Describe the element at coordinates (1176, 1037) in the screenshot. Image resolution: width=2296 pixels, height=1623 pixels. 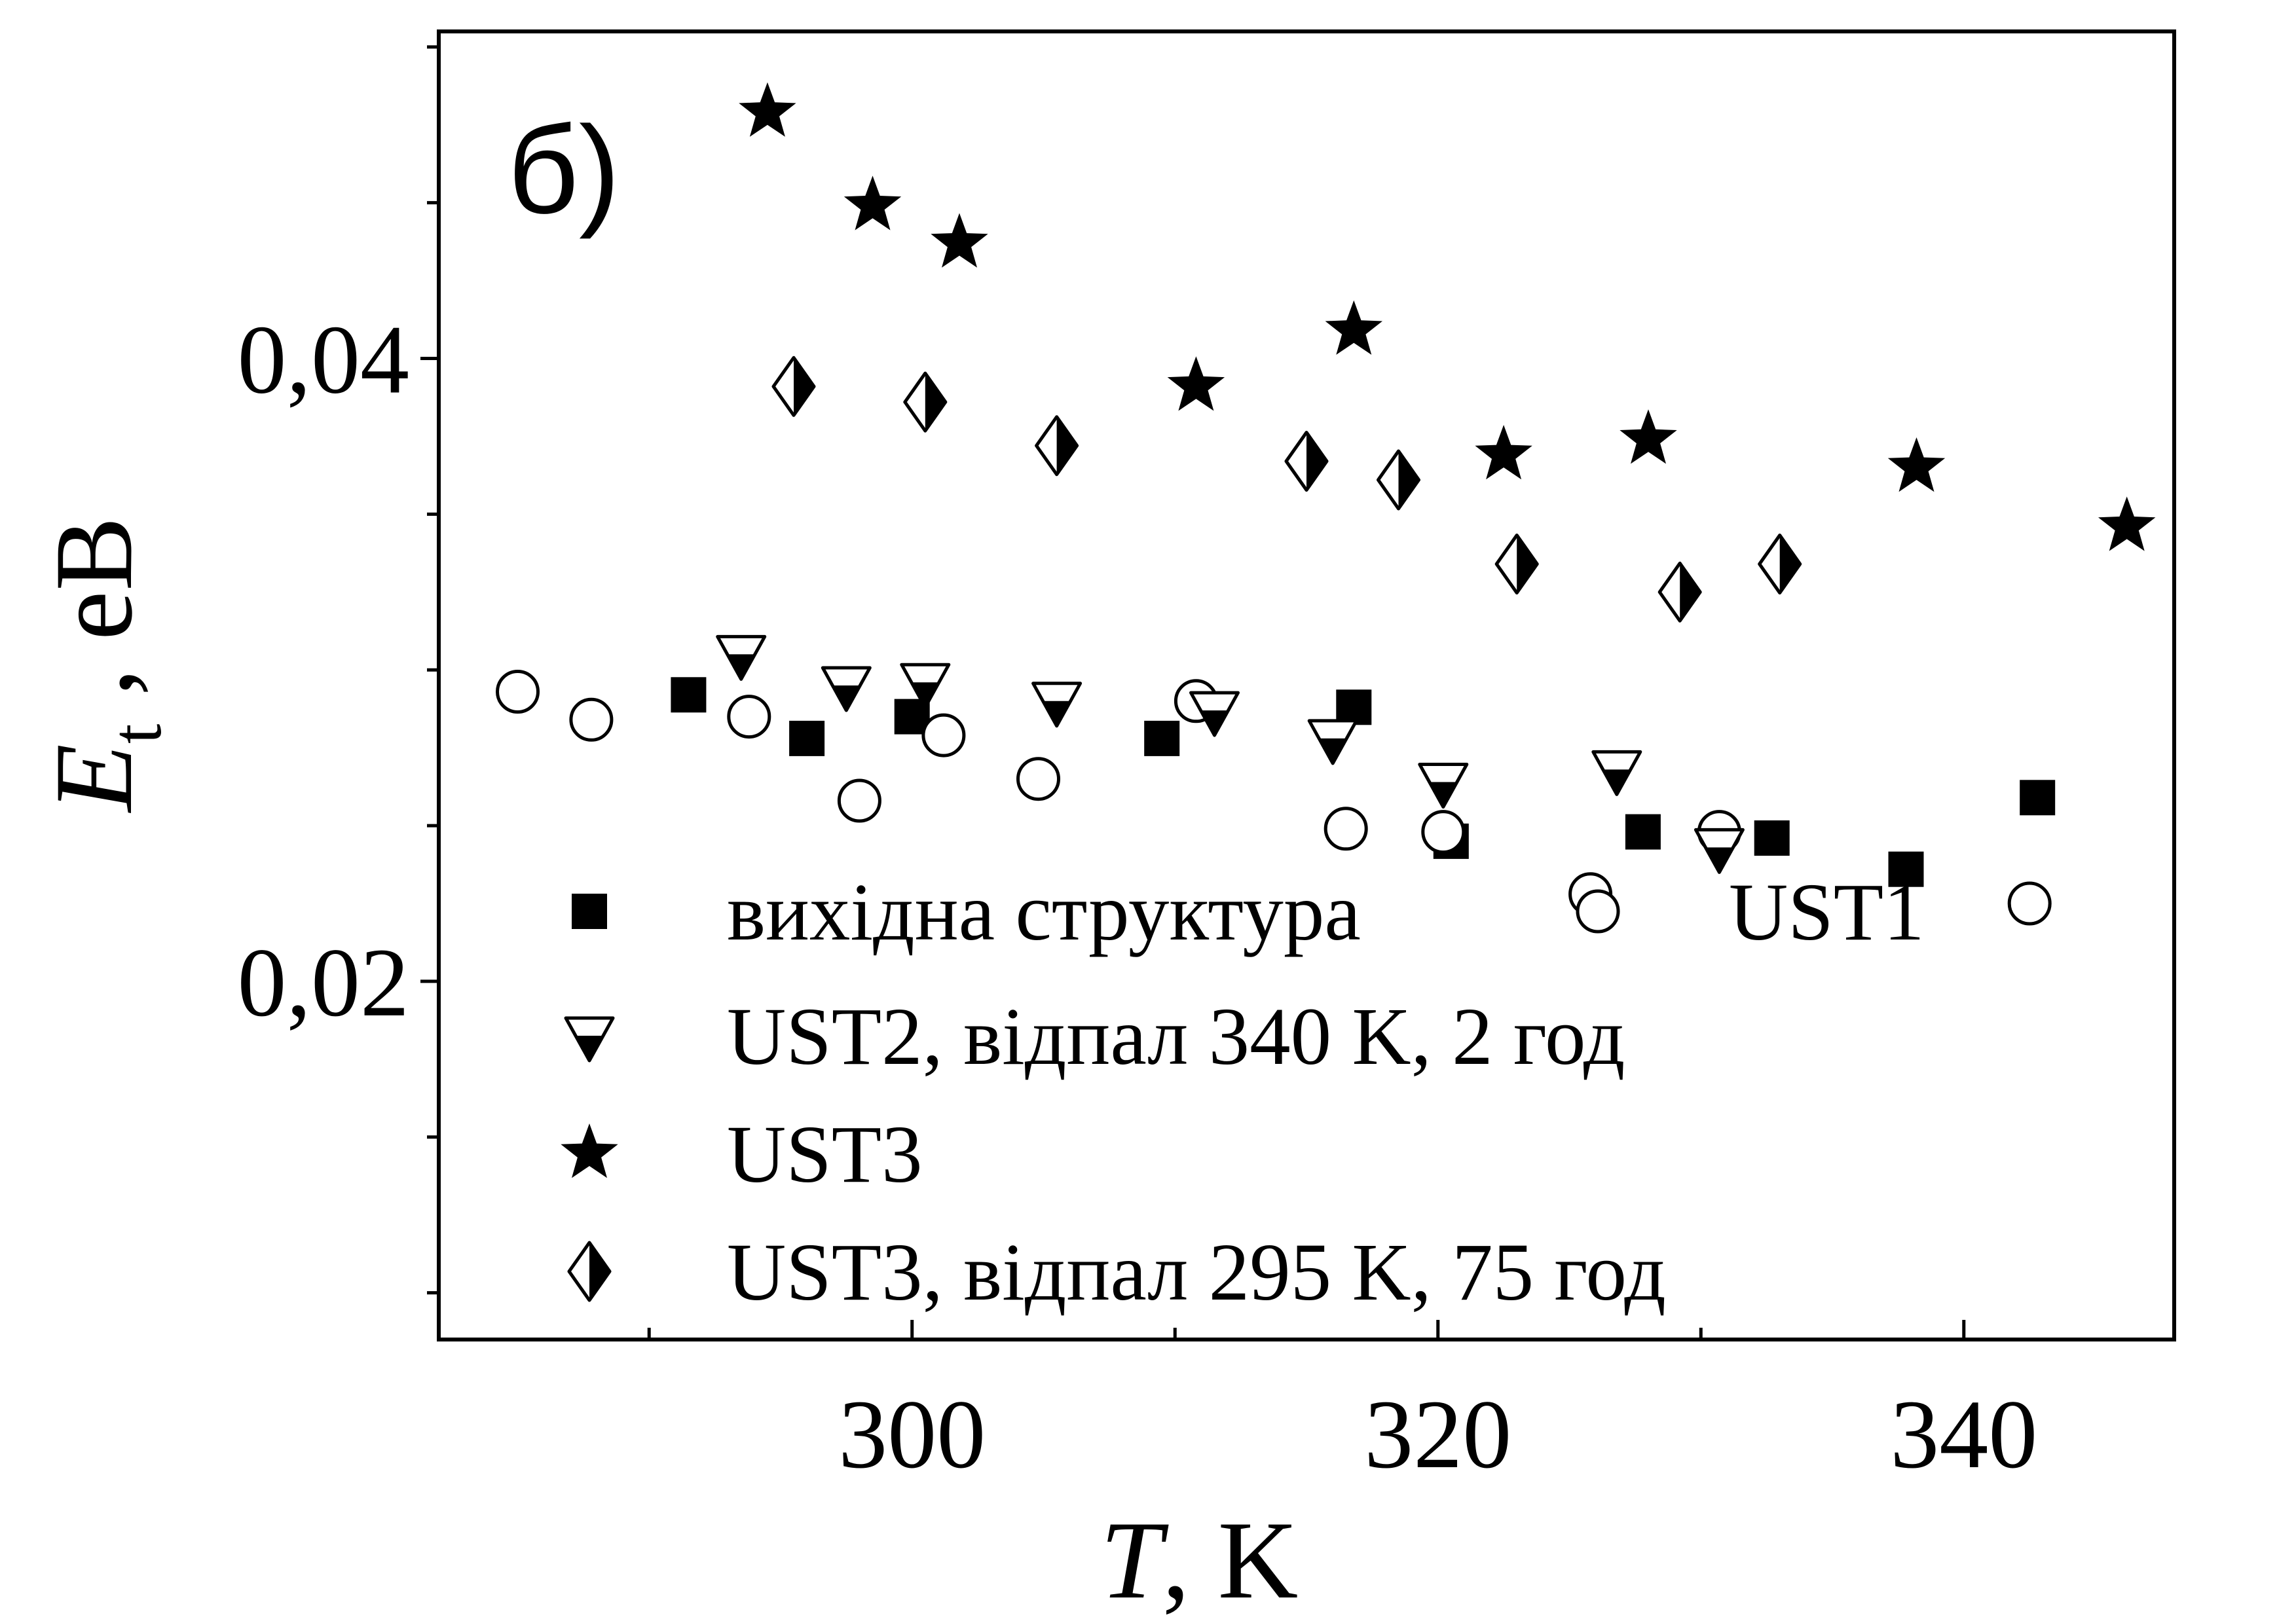
I see `legend-label-series-3: UST2, відпал 340 K, 2 год` at that location.